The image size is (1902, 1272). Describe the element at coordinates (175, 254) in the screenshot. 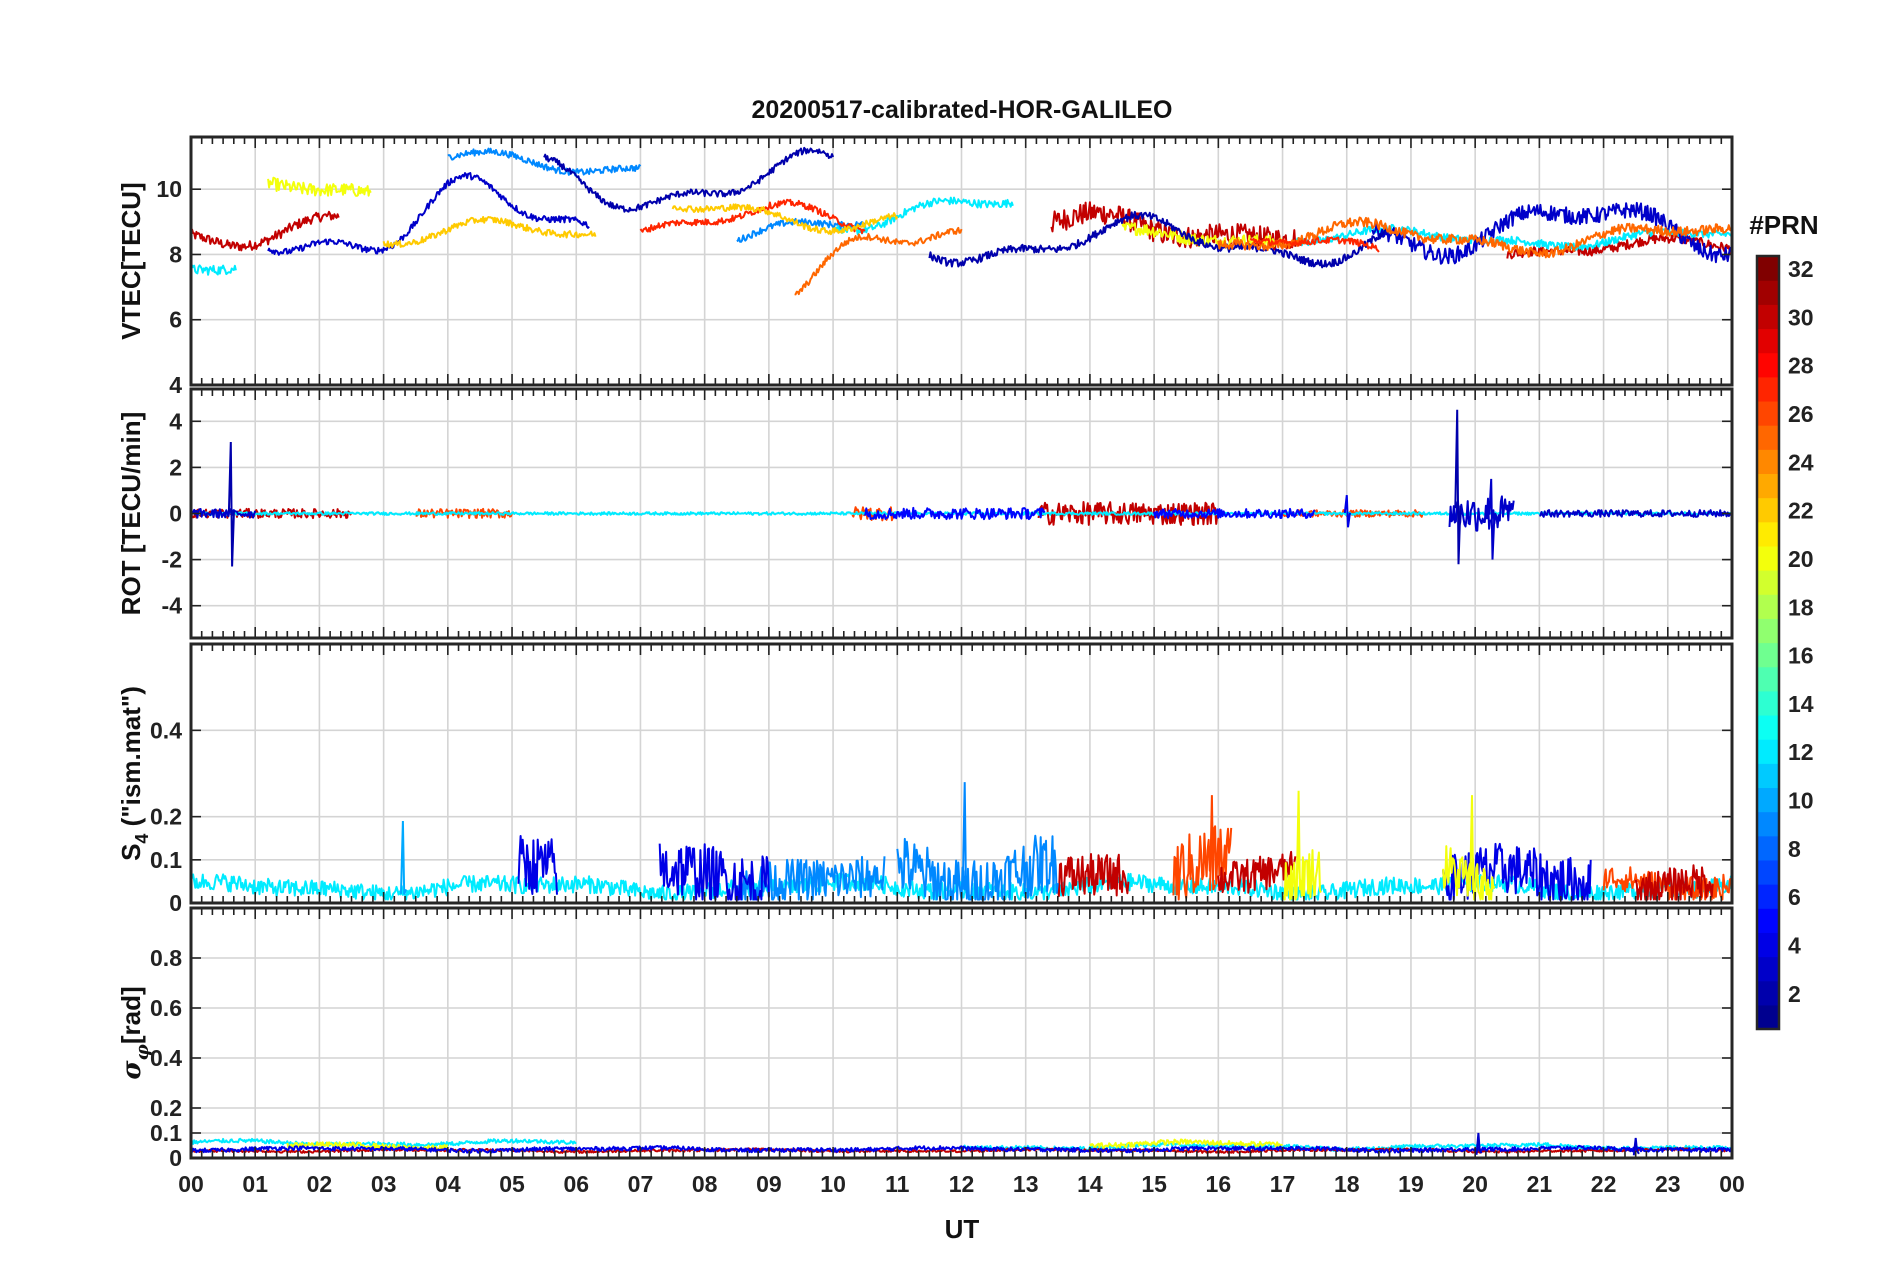

I see `y-tick-label: 8` at that location.